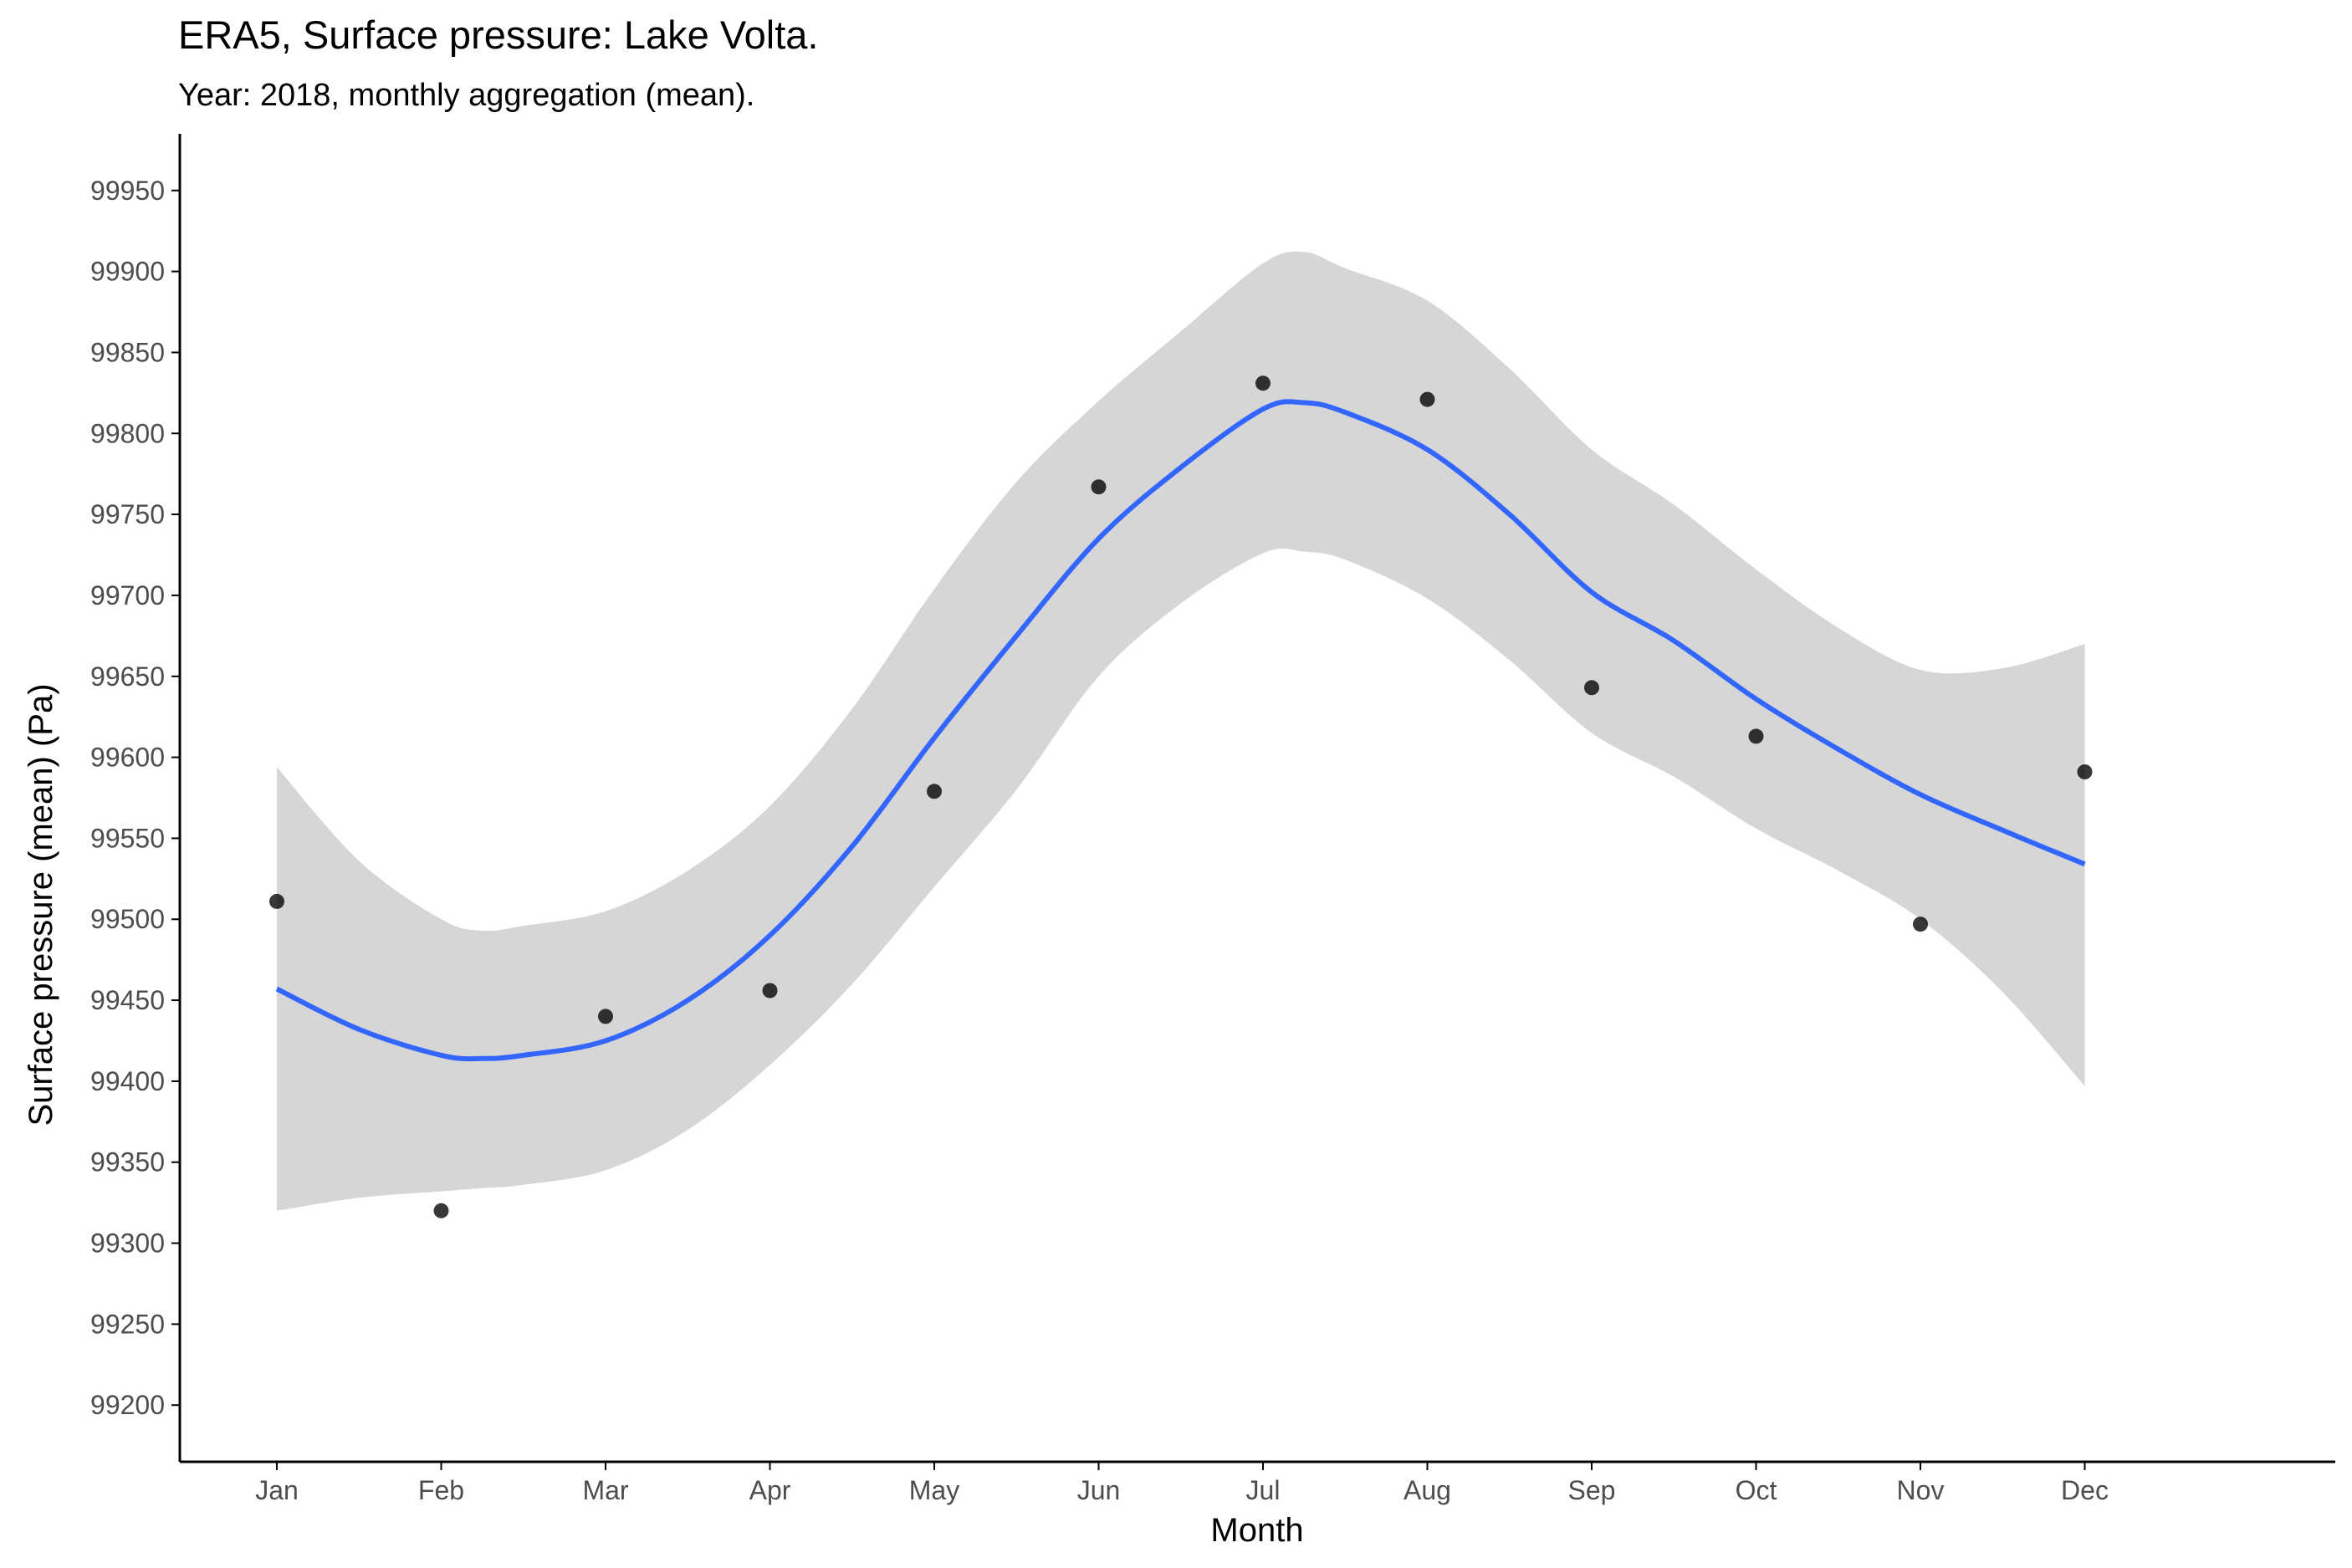 Image resolution: width=2352 pixels, height=1568 pixels. Describe the element at coordinates (1427, 399) in the screenshot. I see `data-point-aug` at that location.